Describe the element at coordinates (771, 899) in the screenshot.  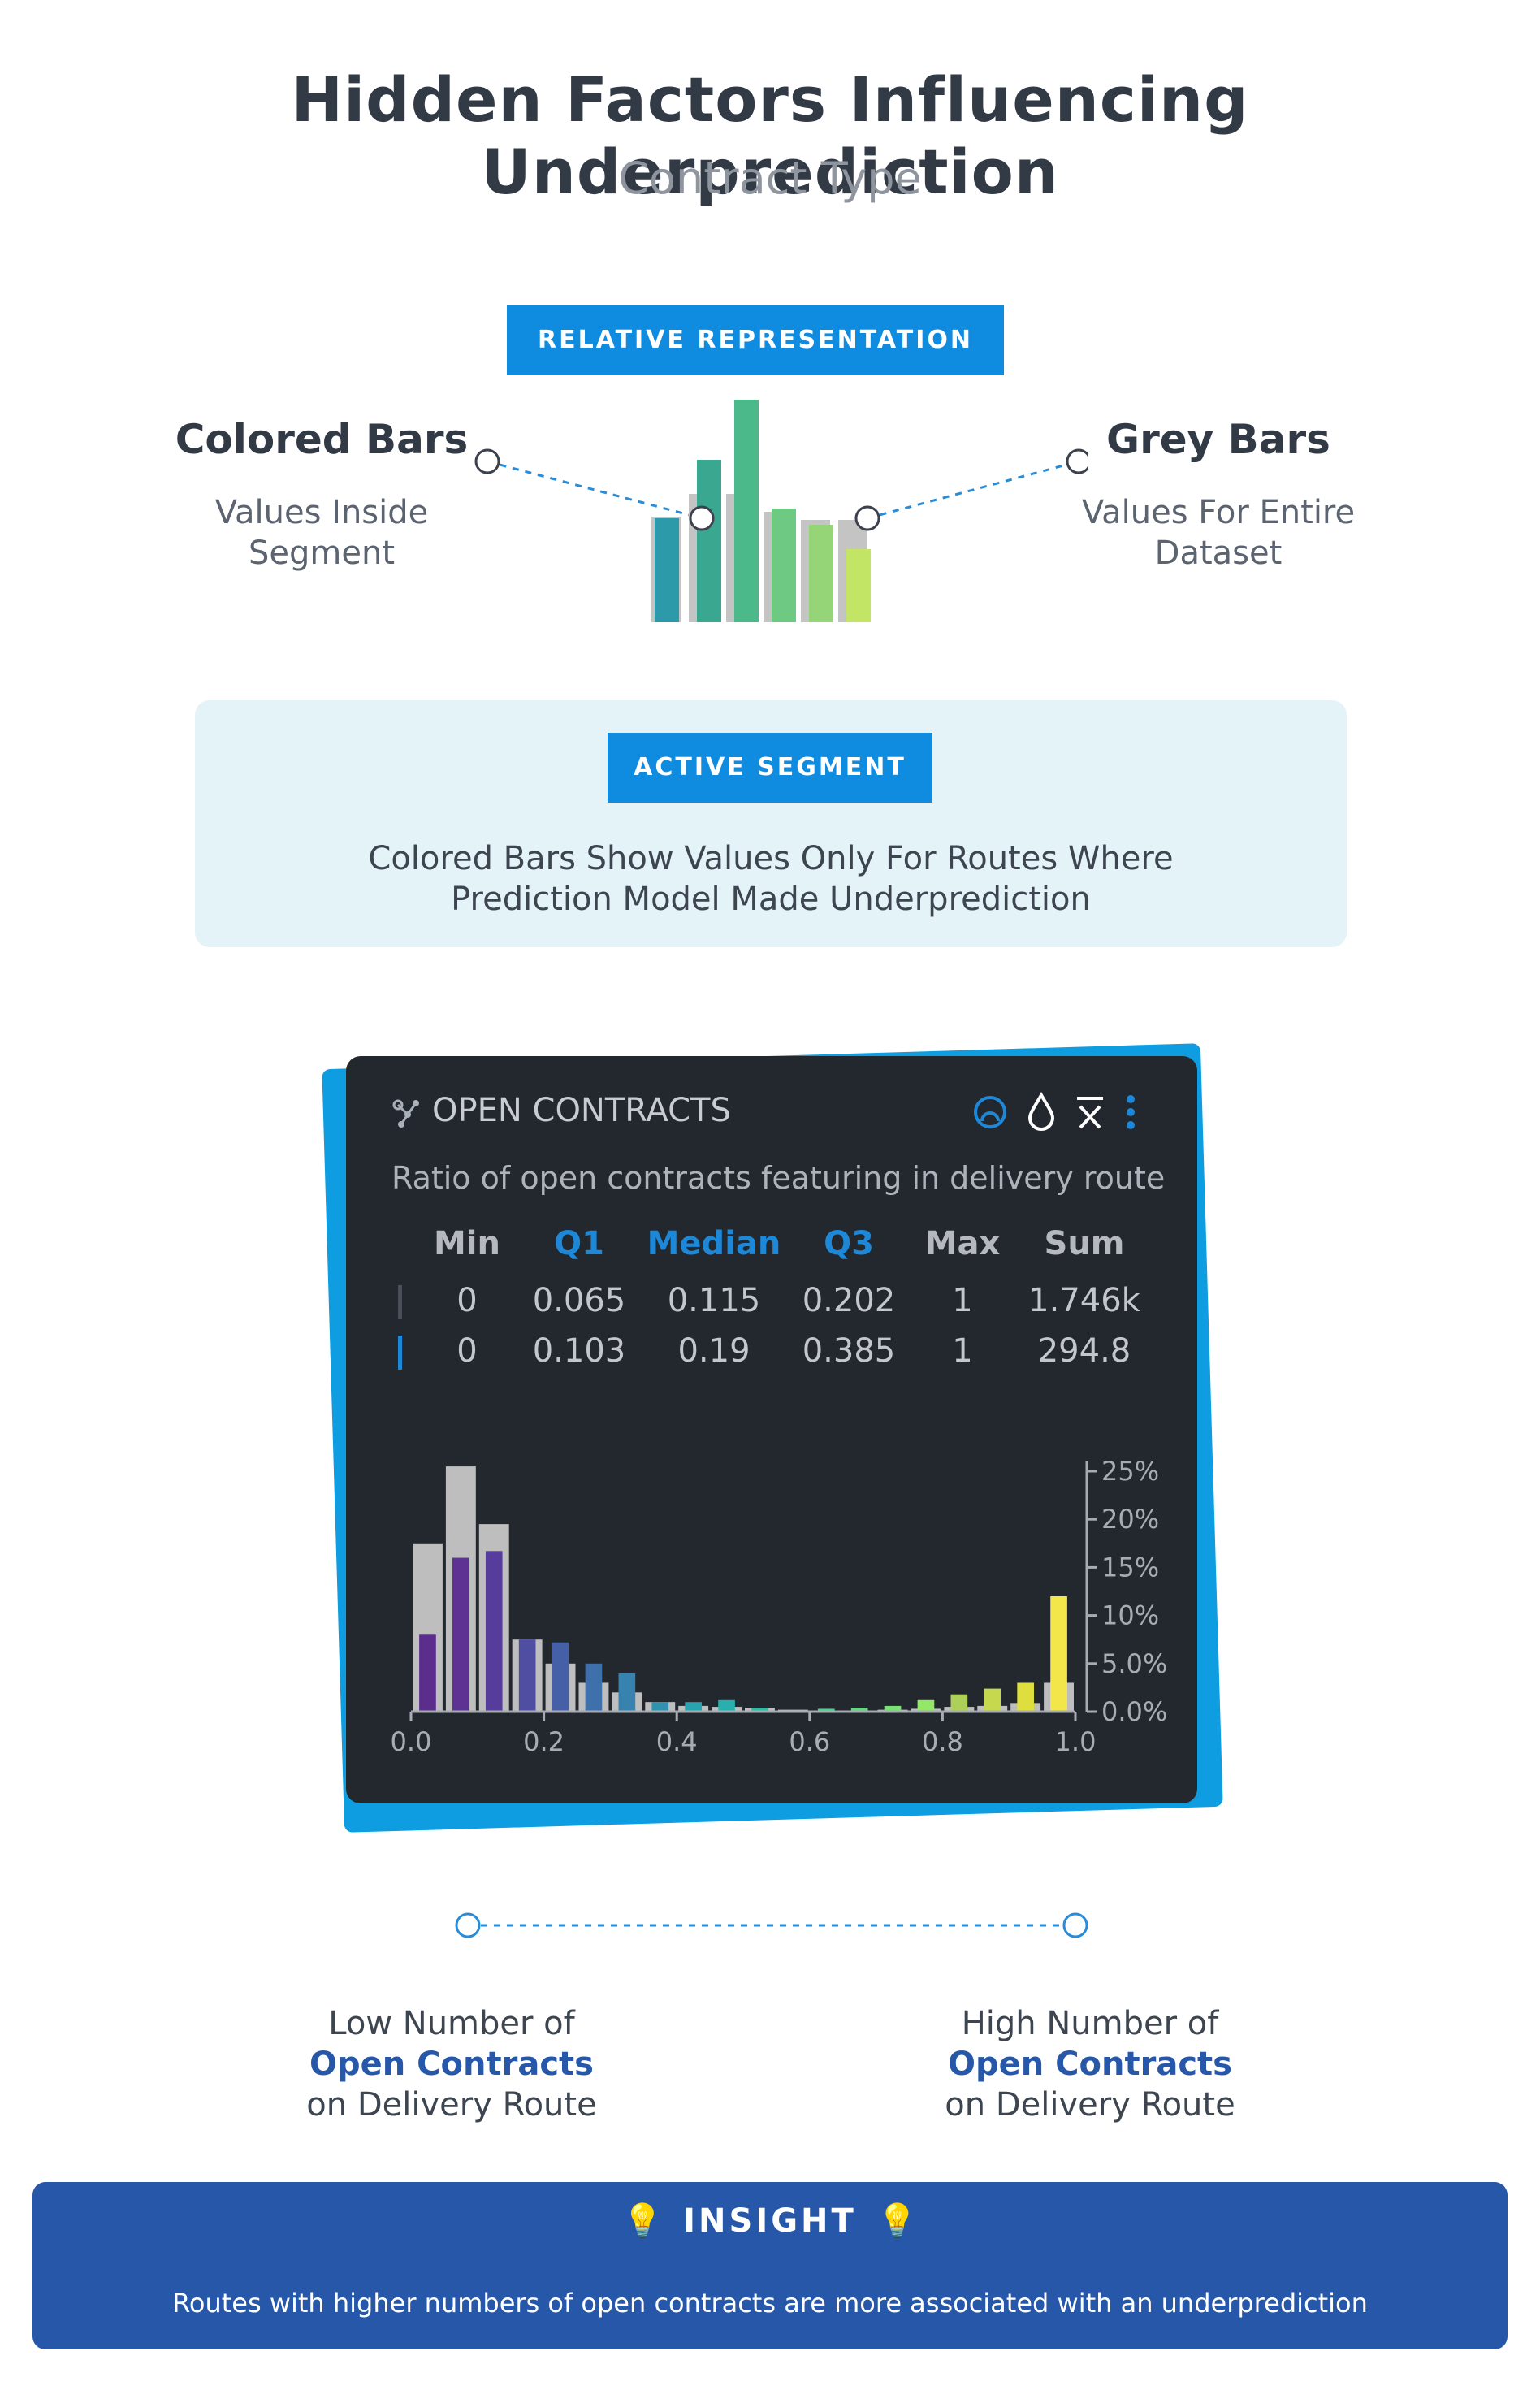
I see `active-segment-desc-line-2: Prediction Model Made Underprediction` at that location.